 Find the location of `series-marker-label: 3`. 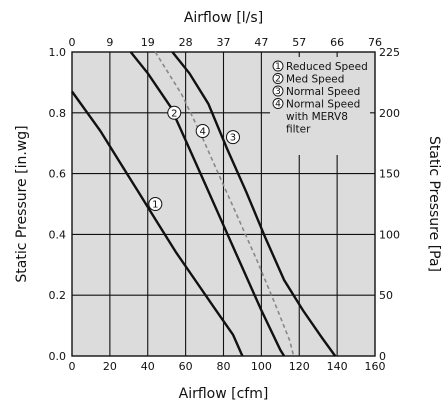

series-marker-label: 3 is located at coordinates (233, 138).